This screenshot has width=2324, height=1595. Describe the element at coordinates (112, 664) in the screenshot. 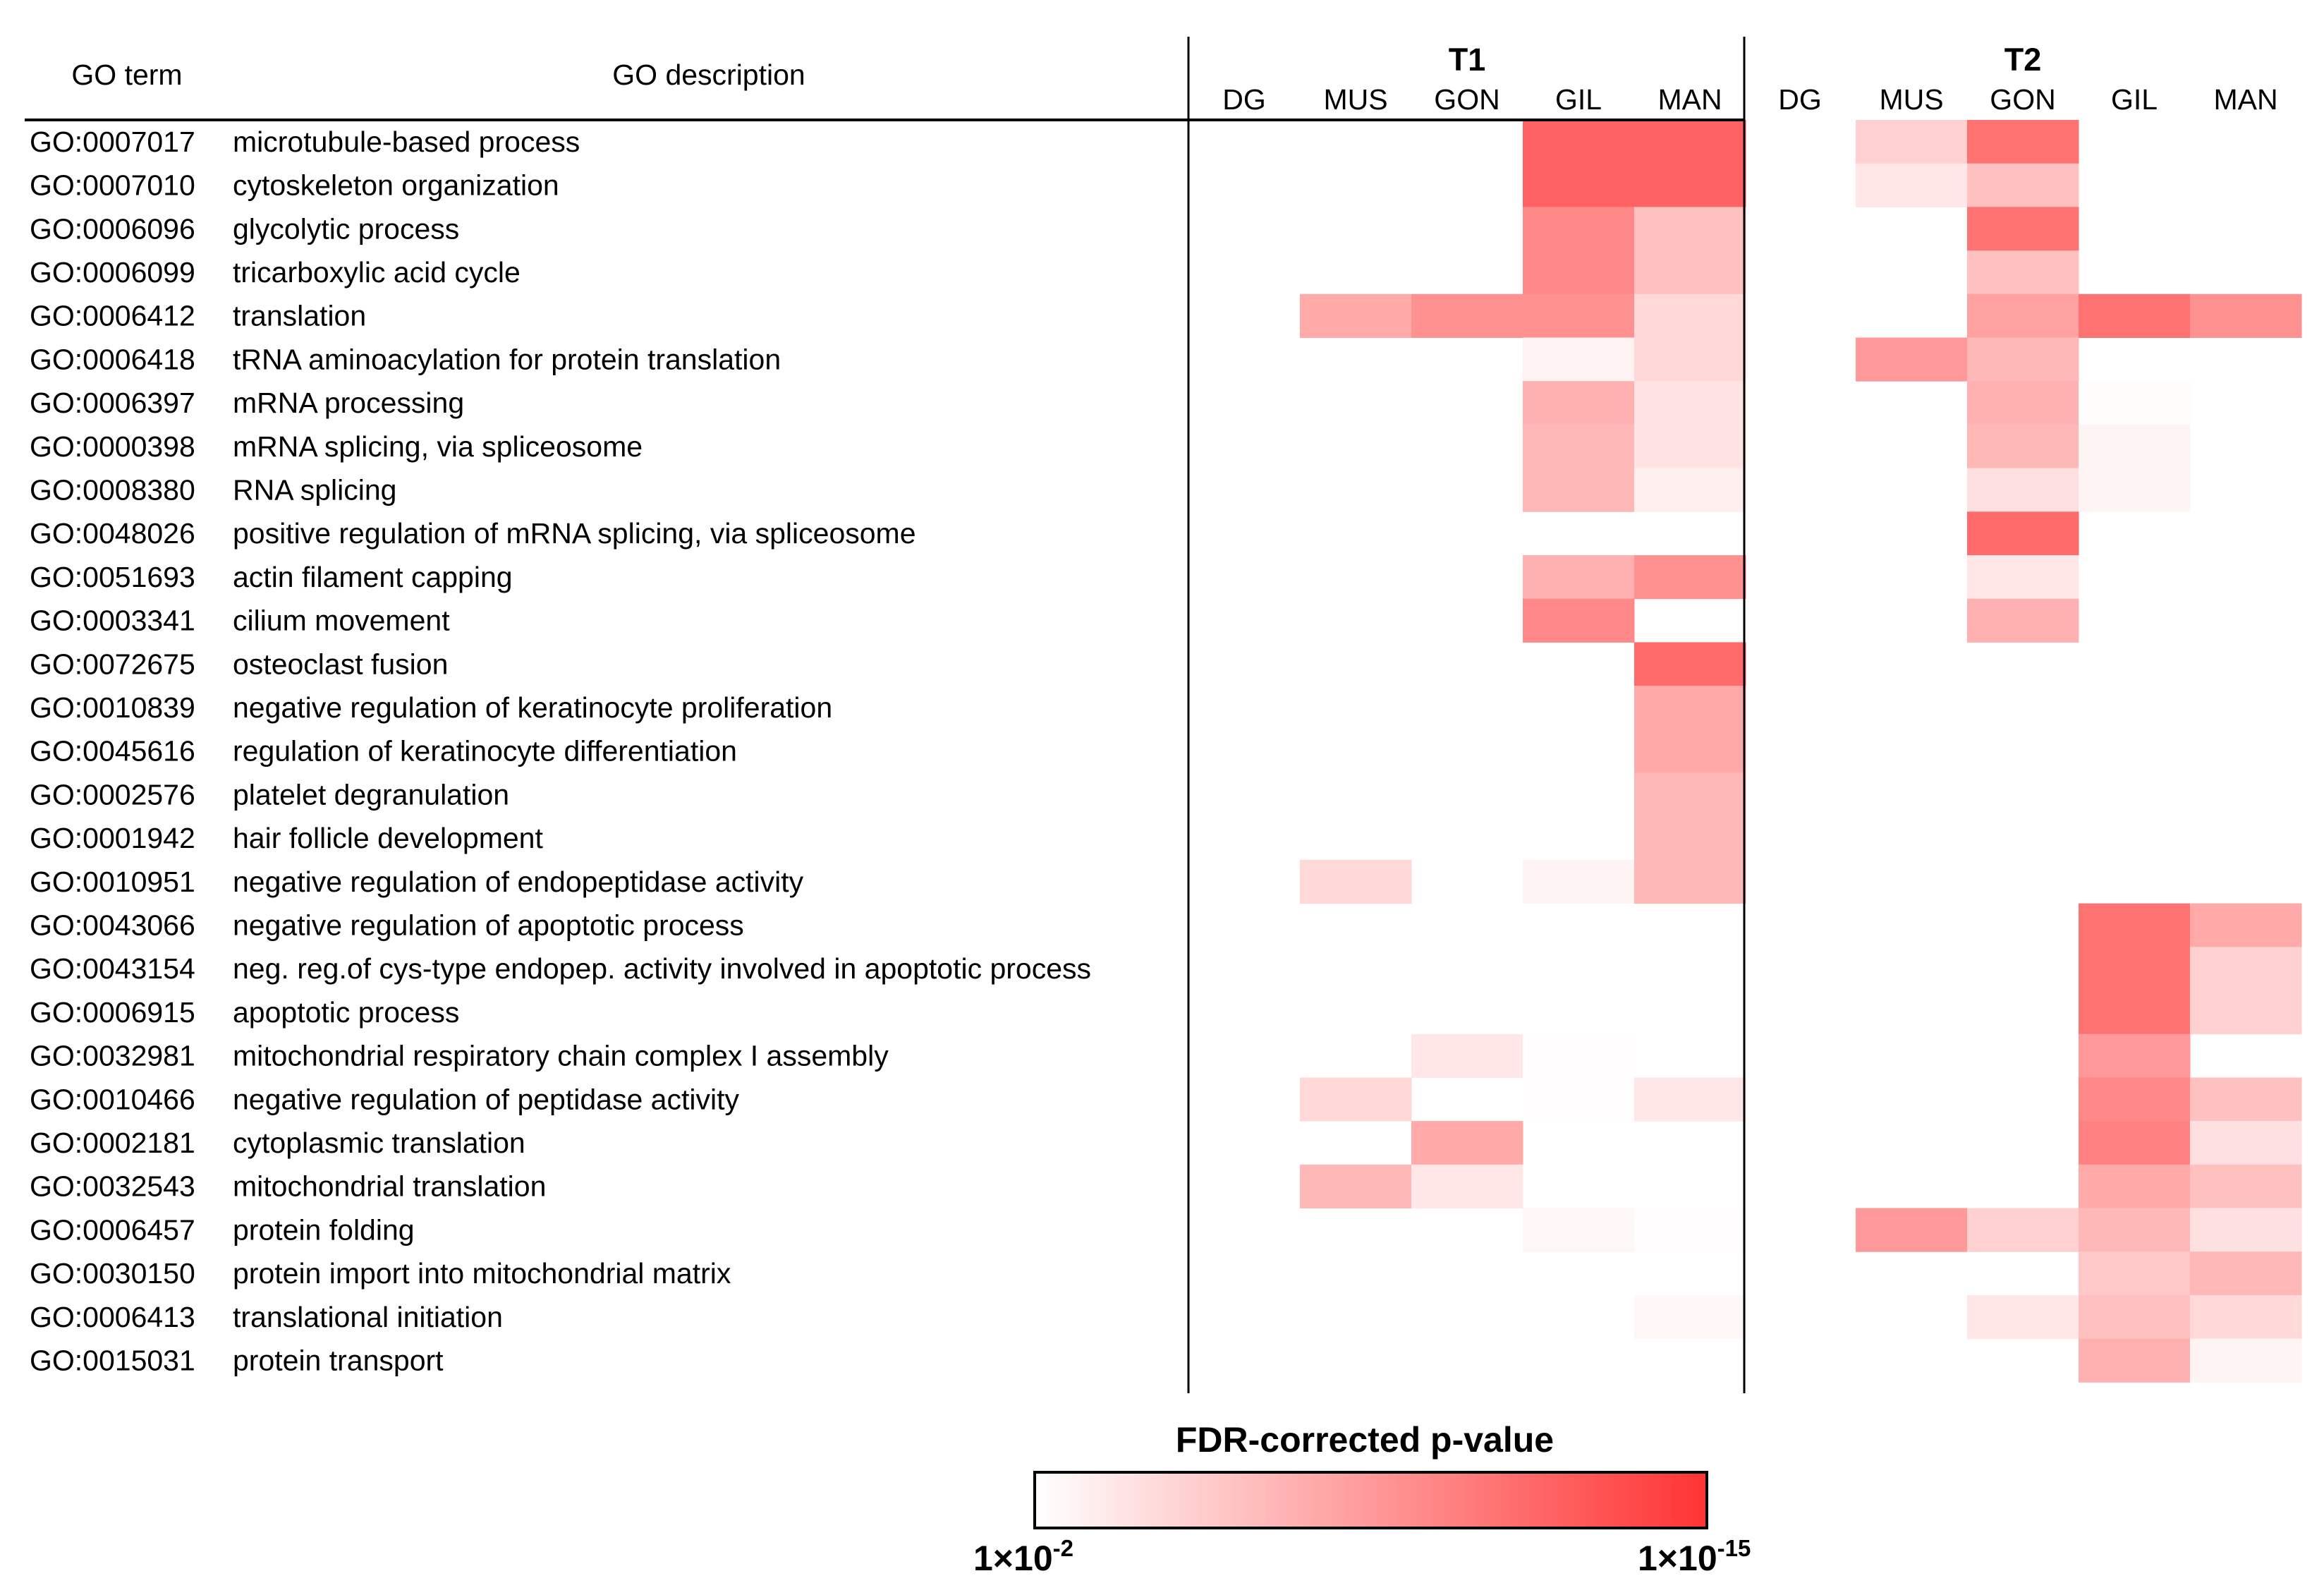

I see `row-go-term: GO:0072675` at that location.